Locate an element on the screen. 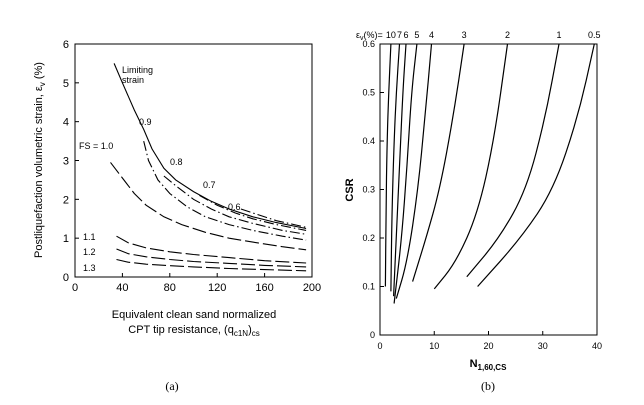 The width and height of the screenshot is (644, 405). a-ytick-label-1: 1 is located at coordinates (66, 239).